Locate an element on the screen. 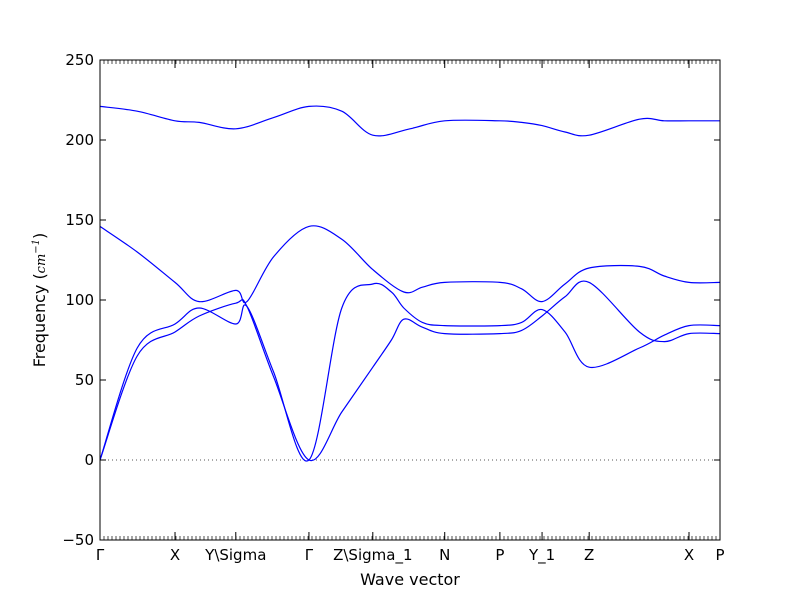 Image resolution: width=800 pixels, height=600 pixels. y-tick-label: −50 is located at coordinates (78, 540).